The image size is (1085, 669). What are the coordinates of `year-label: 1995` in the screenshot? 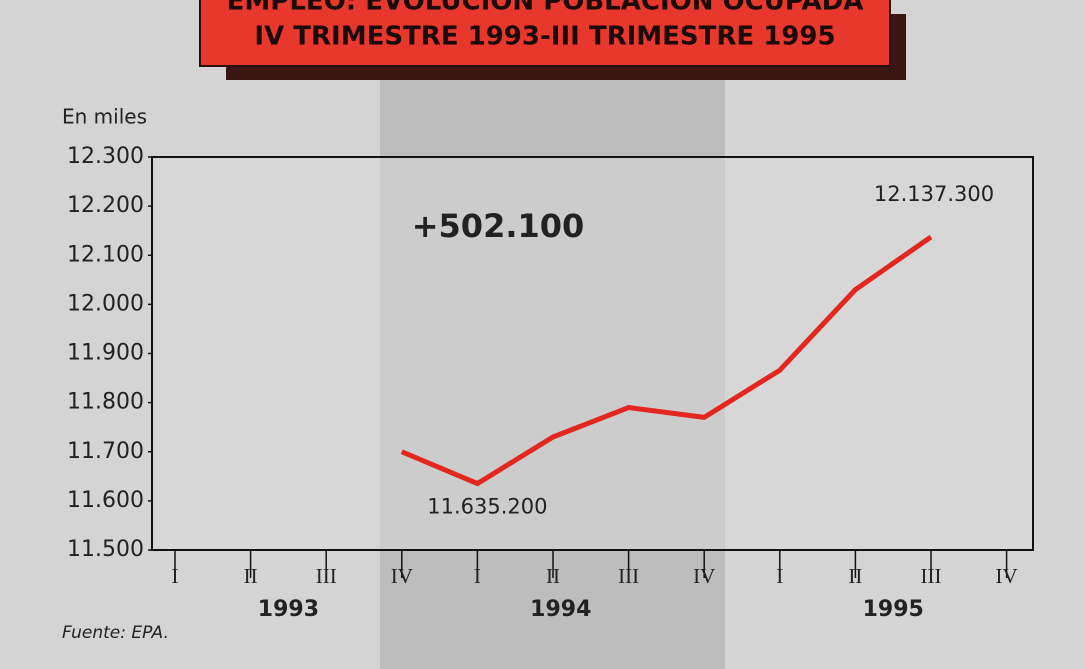 It's located at (893, 609).